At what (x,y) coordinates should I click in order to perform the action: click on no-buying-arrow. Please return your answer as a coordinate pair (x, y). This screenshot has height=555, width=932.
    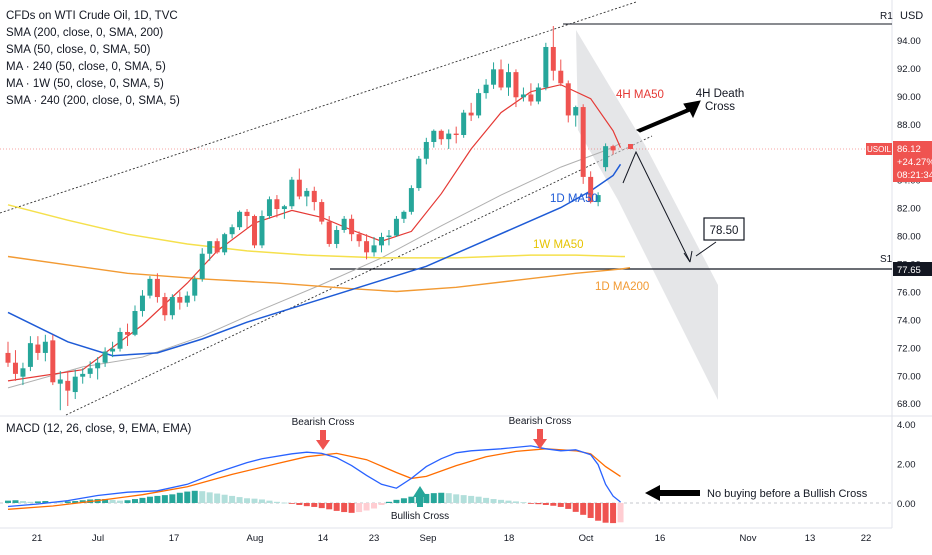
    Looking at the image, I should click on (672, 493).